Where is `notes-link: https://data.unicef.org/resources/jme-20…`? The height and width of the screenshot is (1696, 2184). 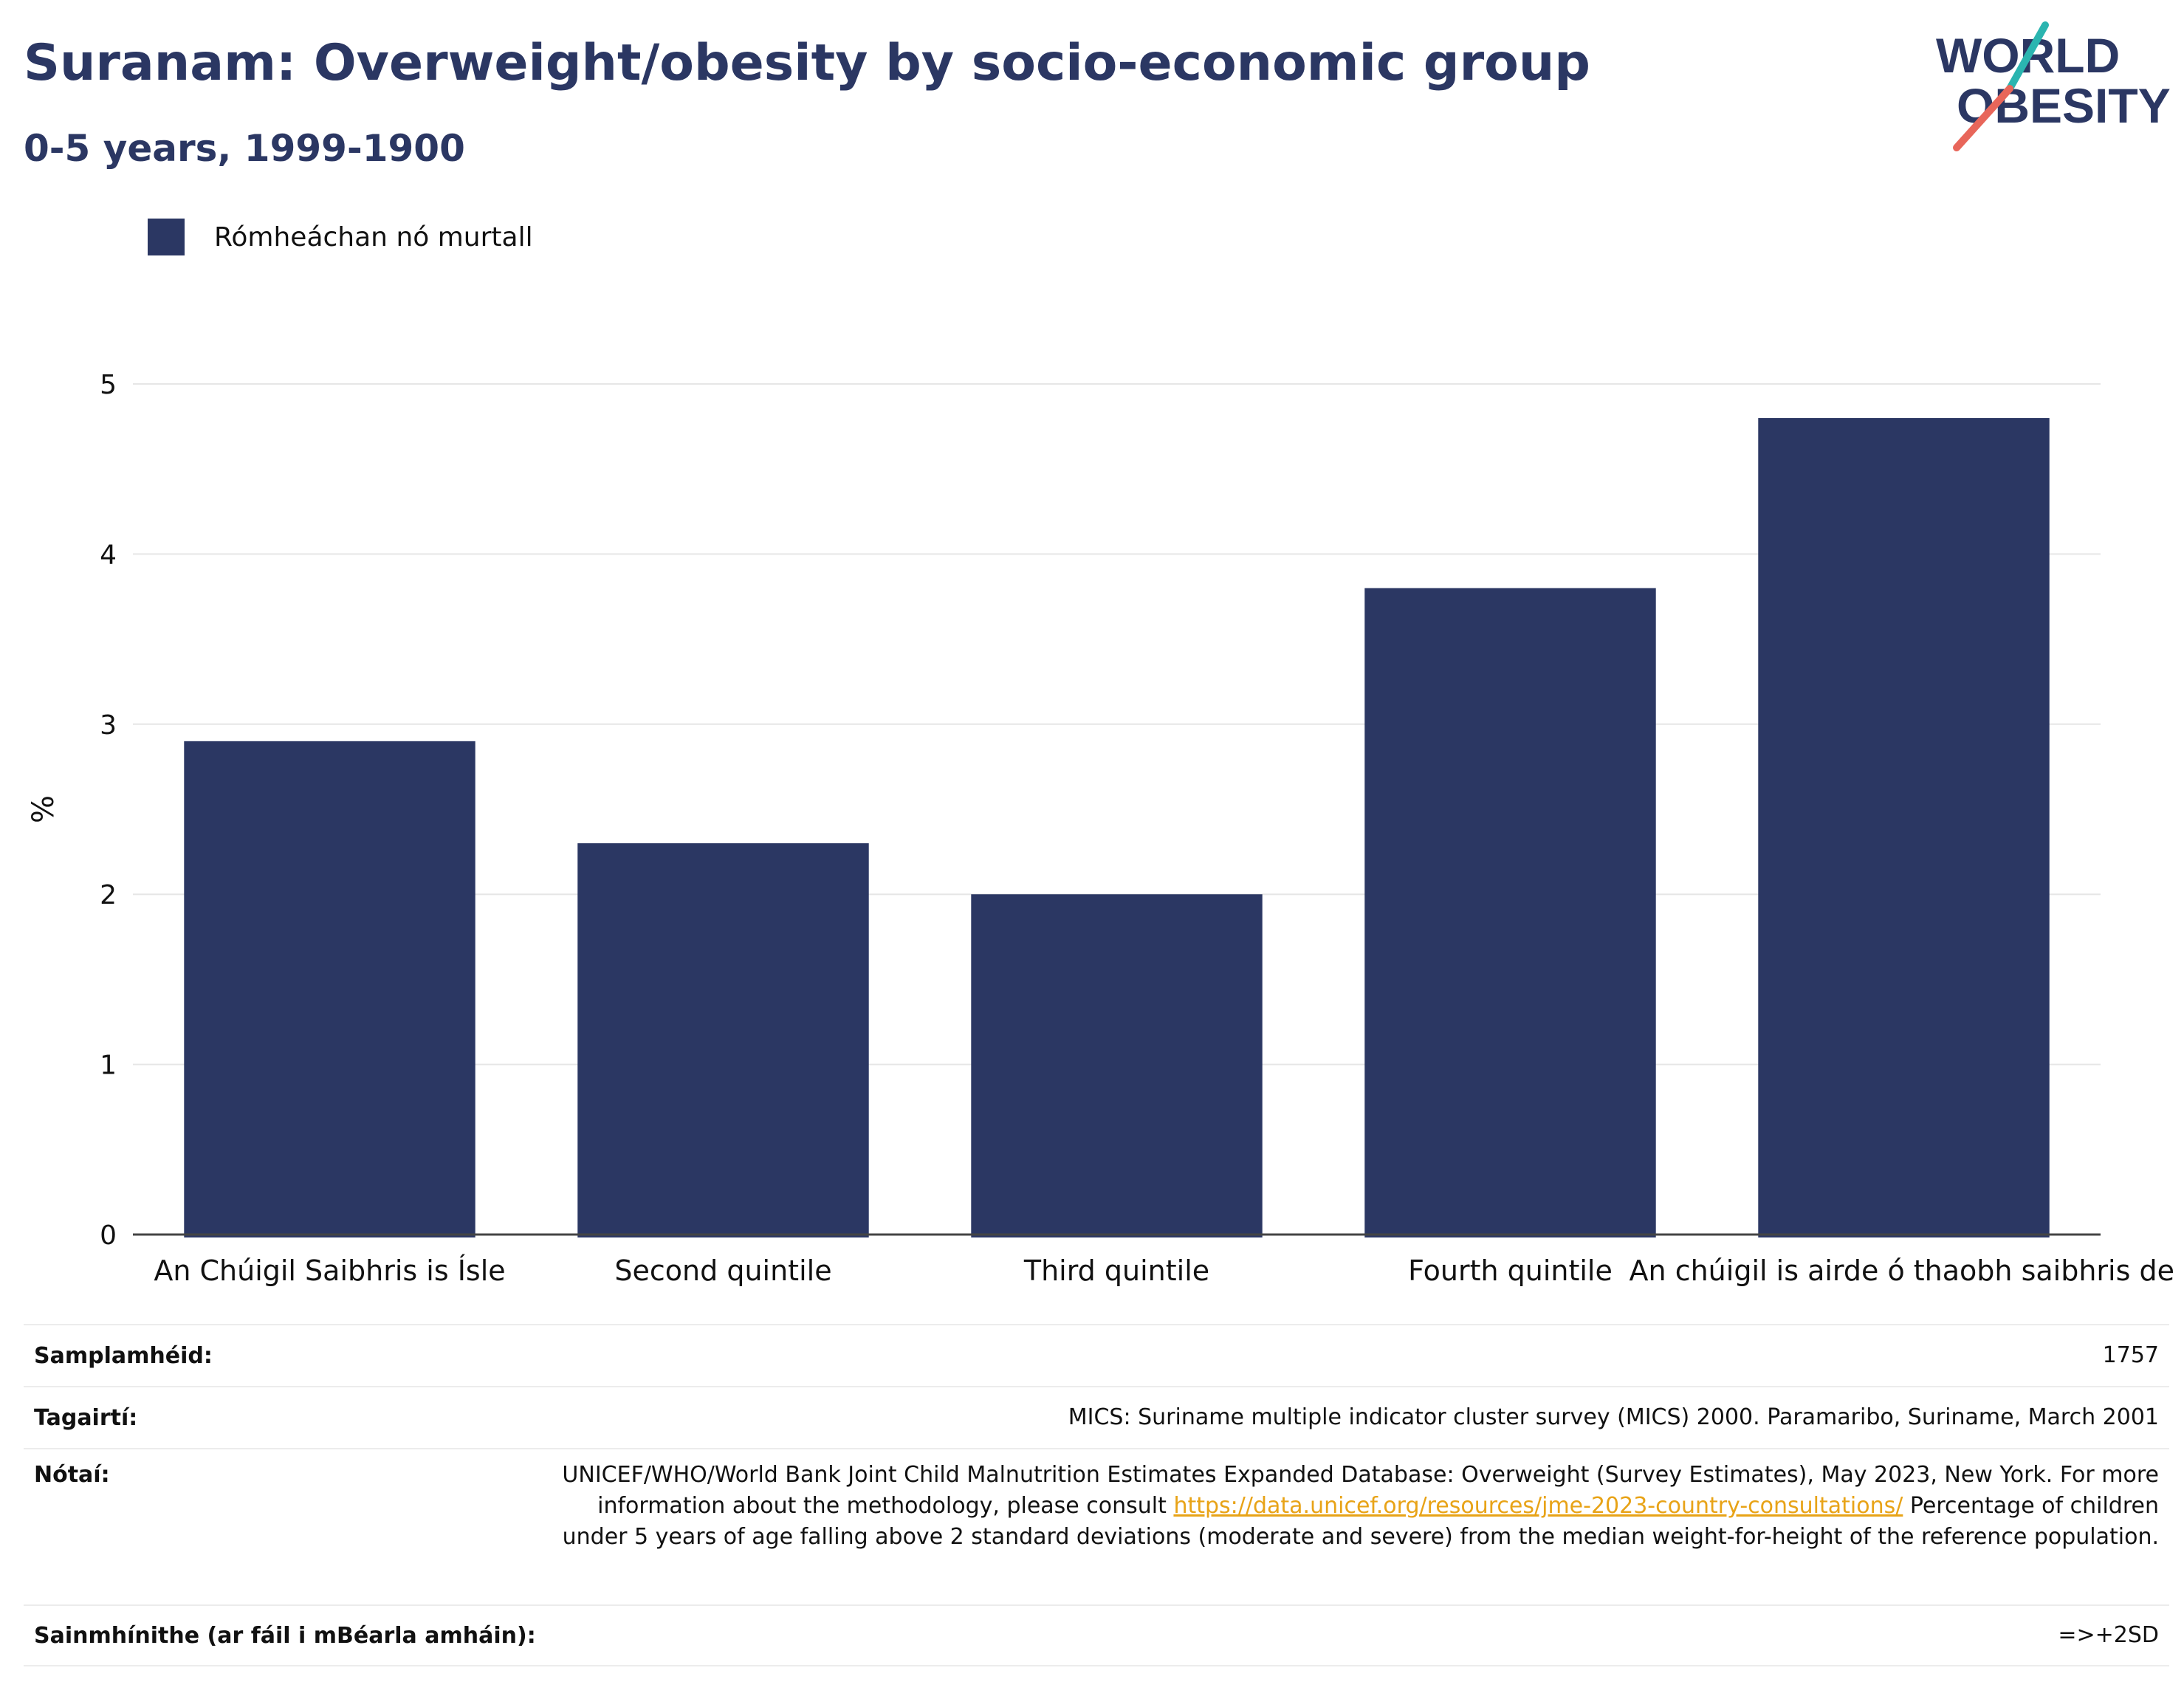
notes-link: https://data.unicef.org/resources/jme-20… is located at coordinates (1538, 1506).